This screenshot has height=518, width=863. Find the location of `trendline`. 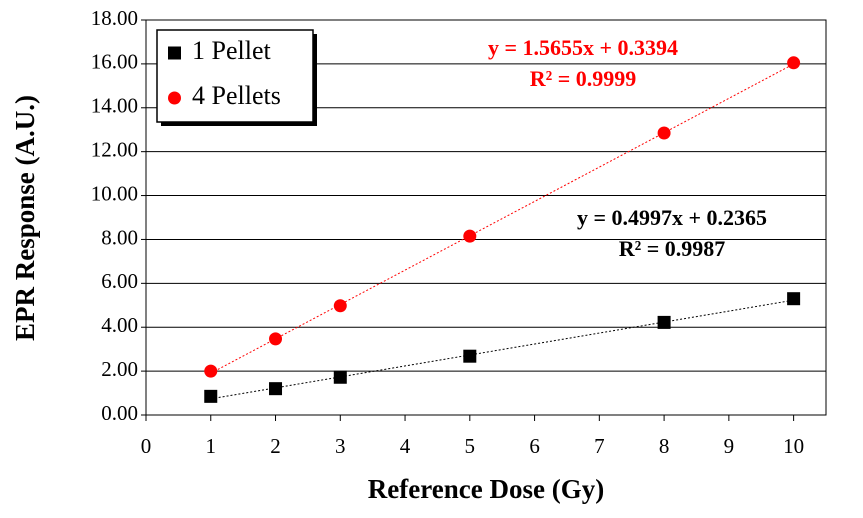

trendline is located at coordinates (502, 349).